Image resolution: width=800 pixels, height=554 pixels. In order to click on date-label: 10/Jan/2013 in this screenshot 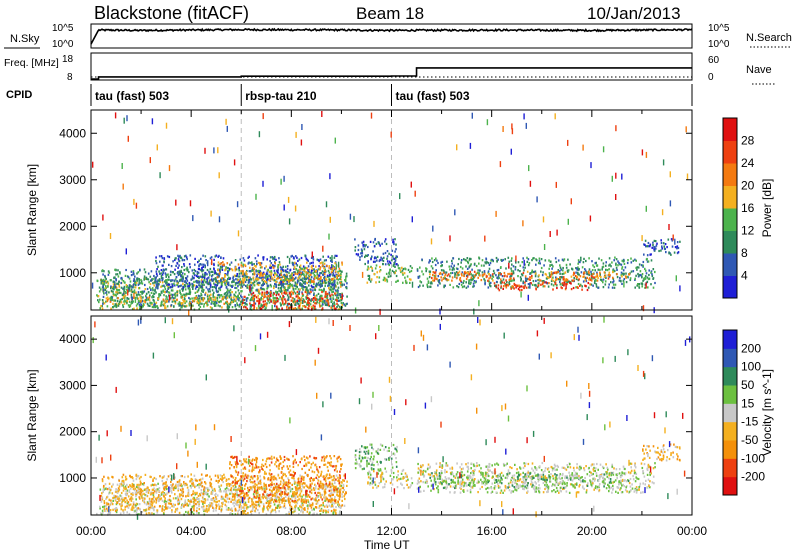, I will do `click(634, 13)`.